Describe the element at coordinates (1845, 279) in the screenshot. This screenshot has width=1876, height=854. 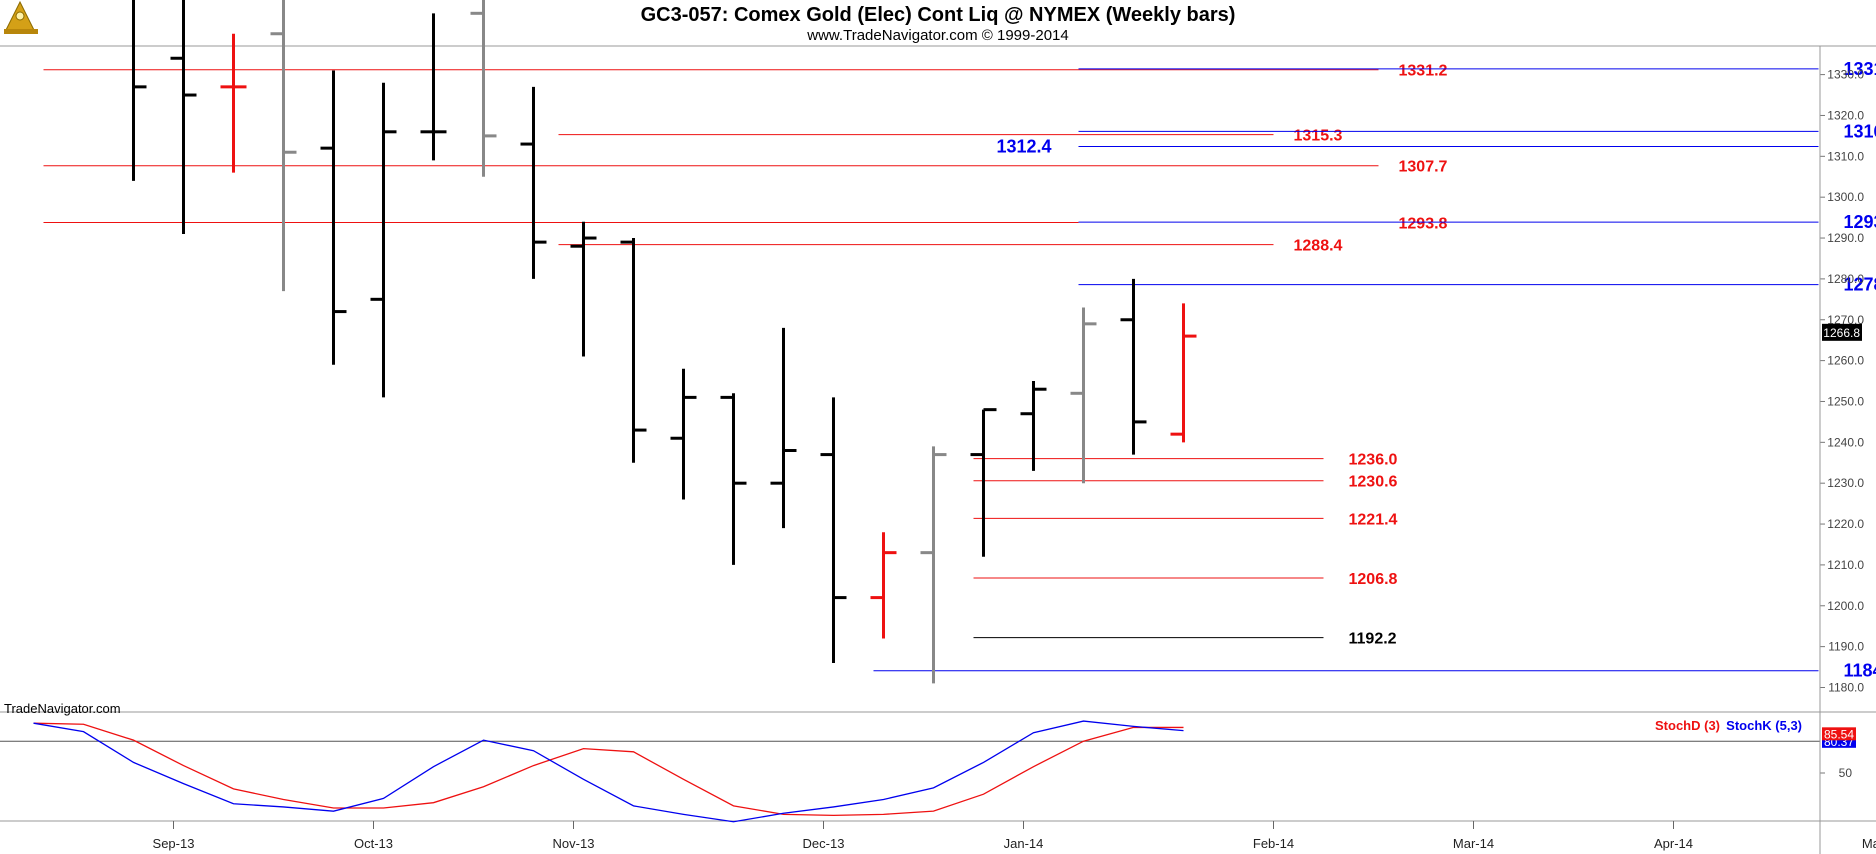
I see `price-tick-label: 1280.0` at that location.